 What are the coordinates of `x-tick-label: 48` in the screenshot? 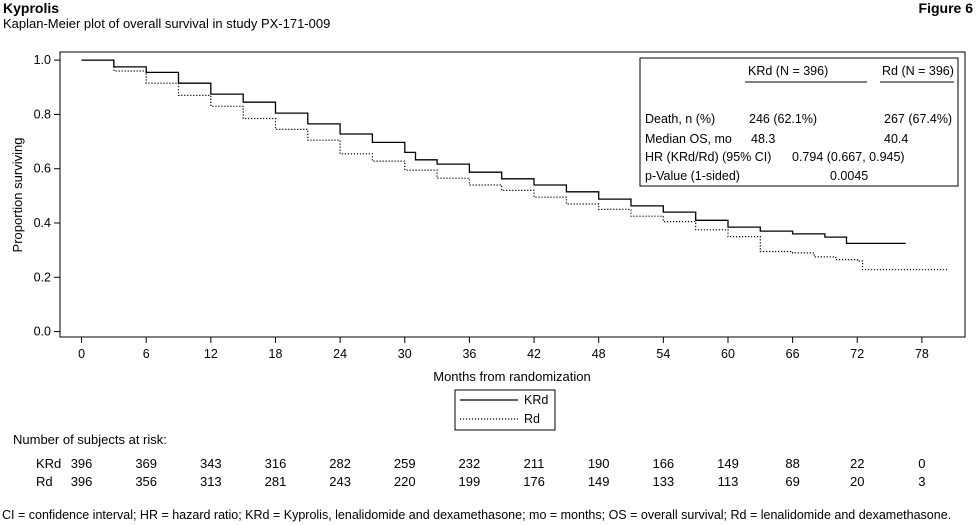 It's located at (599, 354).